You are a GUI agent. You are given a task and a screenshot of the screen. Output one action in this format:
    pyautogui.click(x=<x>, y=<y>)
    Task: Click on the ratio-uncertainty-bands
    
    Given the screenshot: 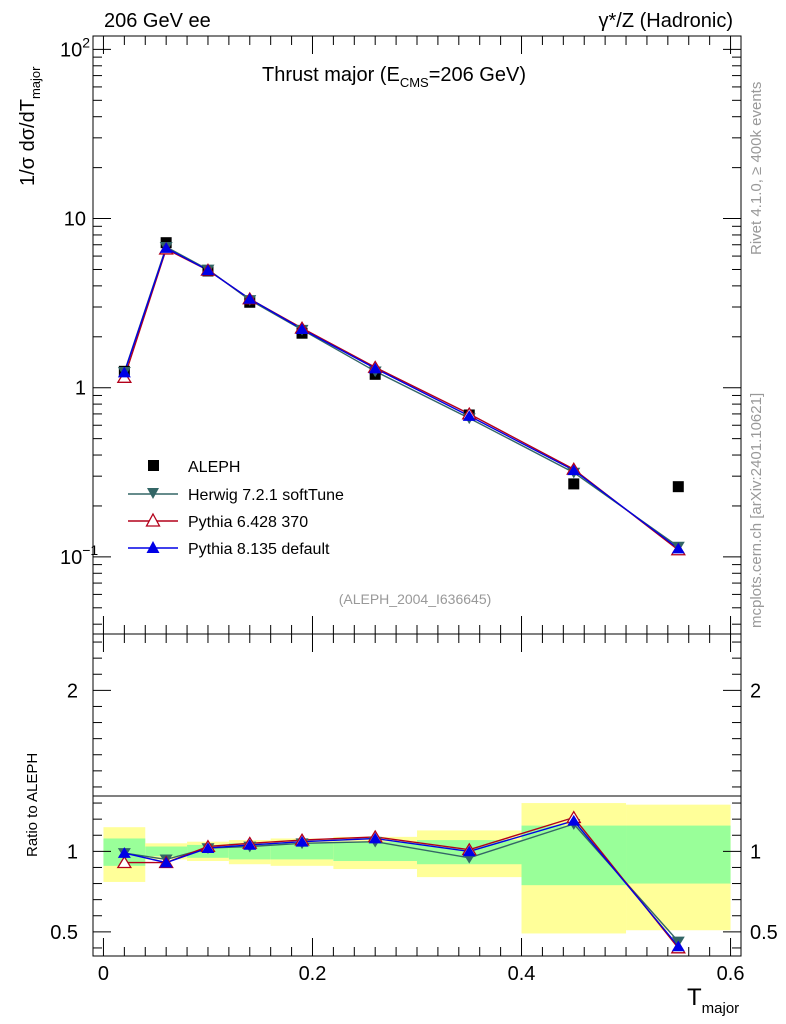 What is the action you would take?
    pyautogui.click(x=417, y=868)
    